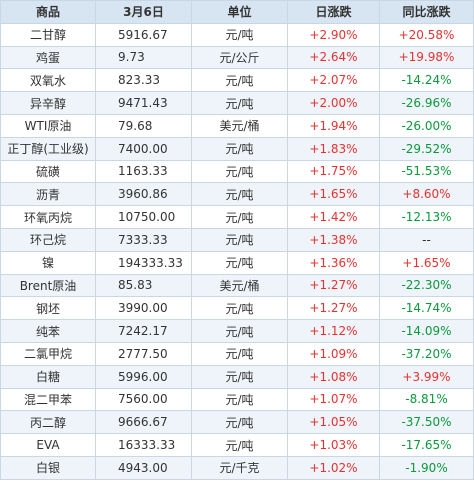 The image size is (474, 486). What do you see at coordinates (143, 239) in the screenshot?
I see `price-cell: 7333.33` at bounding box center [143, 239].